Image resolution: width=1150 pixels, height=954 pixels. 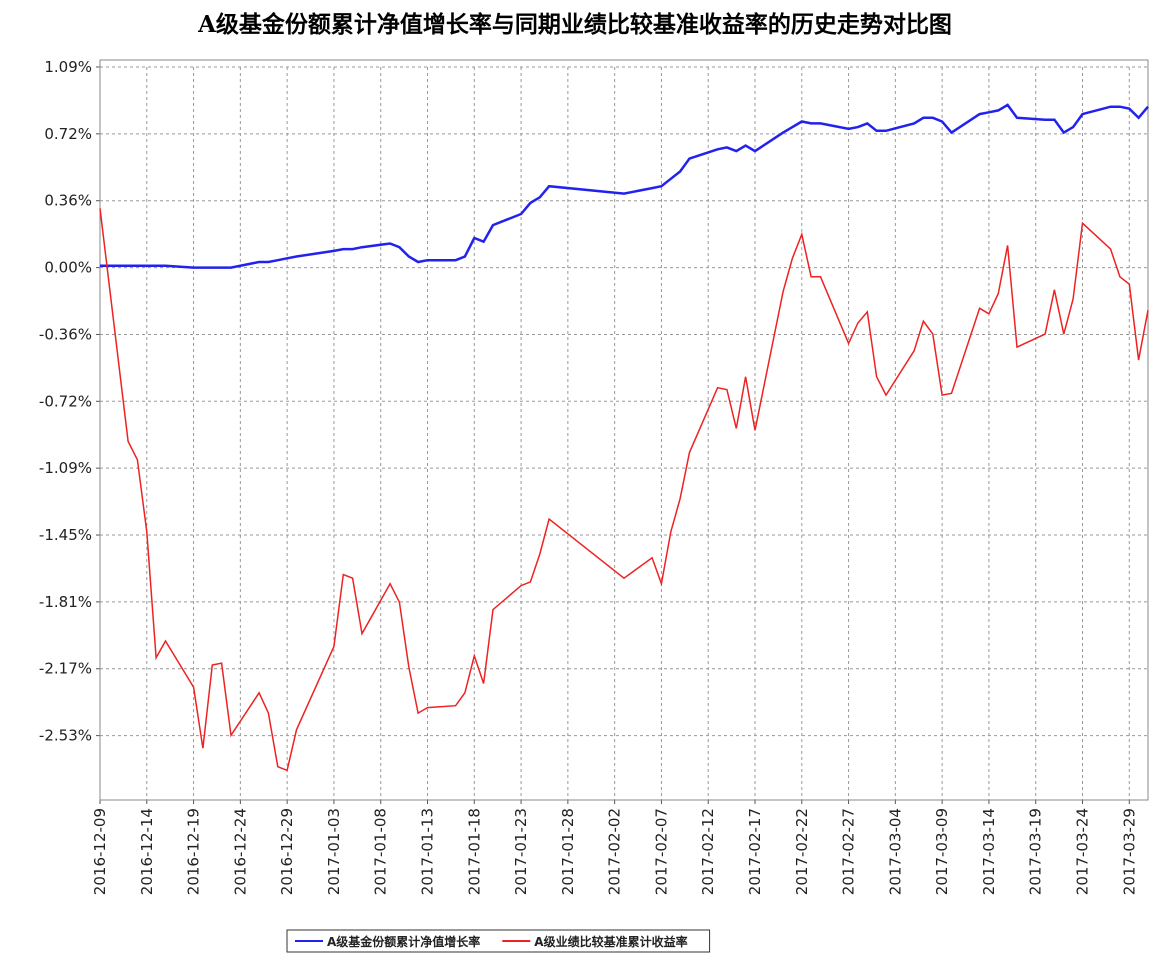 What do you see at coordinates (68, 67) in the screenshot?
I see `y-tick-label: 1.09%` at bounding box center [68, 67].